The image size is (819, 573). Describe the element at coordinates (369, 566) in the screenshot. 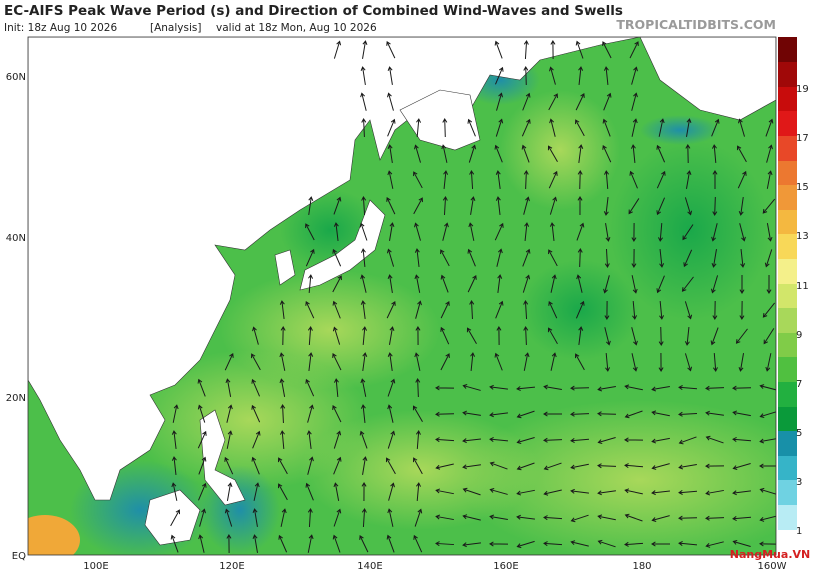

I see `lon-label: 140E` at that location.